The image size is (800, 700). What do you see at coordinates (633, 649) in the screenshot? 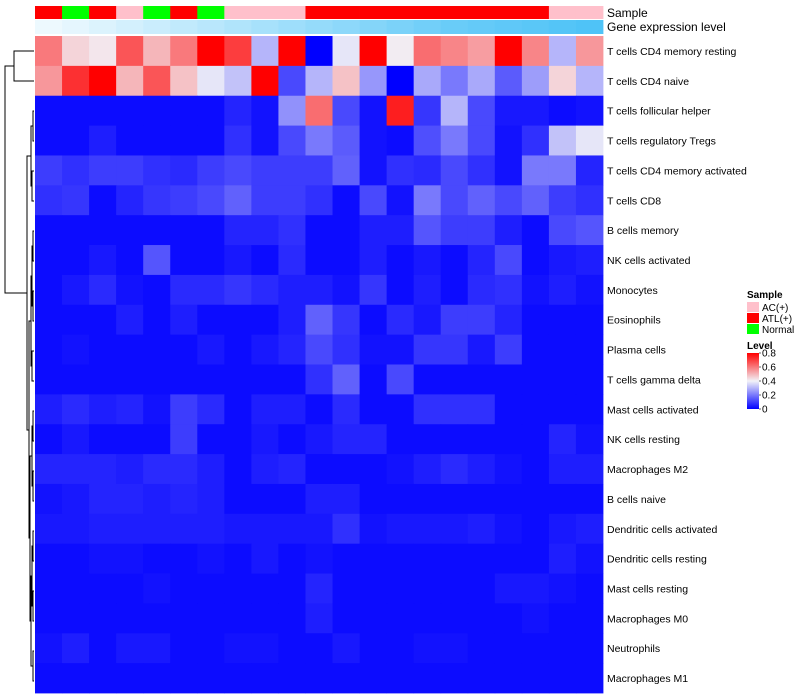
I see `row-label: Neutrophils` at bounding box center [633, 649].